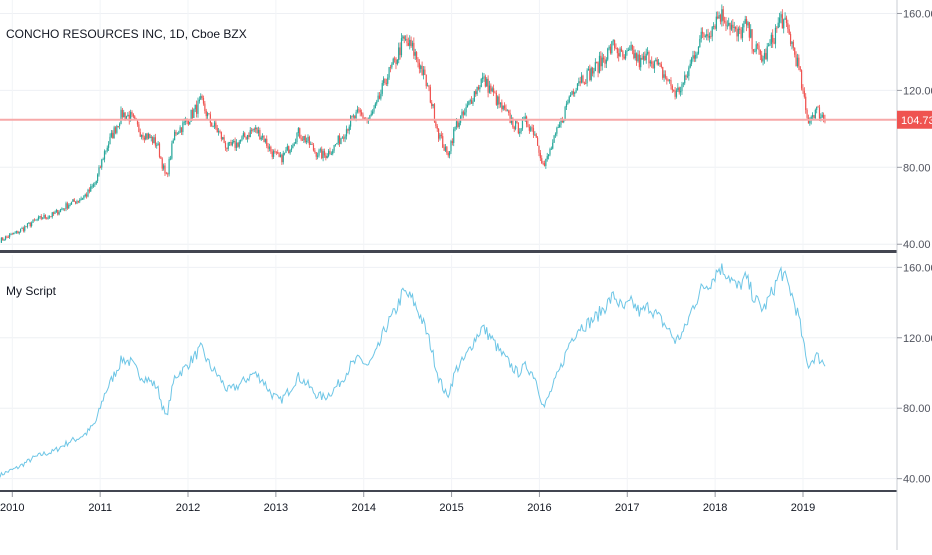 Image resolution: width=932 pixels, height=555 pixels. What do you see at coordinates (715, 508) in the screenshot?
I see `x-tick-label: 2018` at bounding box center [715, 508].